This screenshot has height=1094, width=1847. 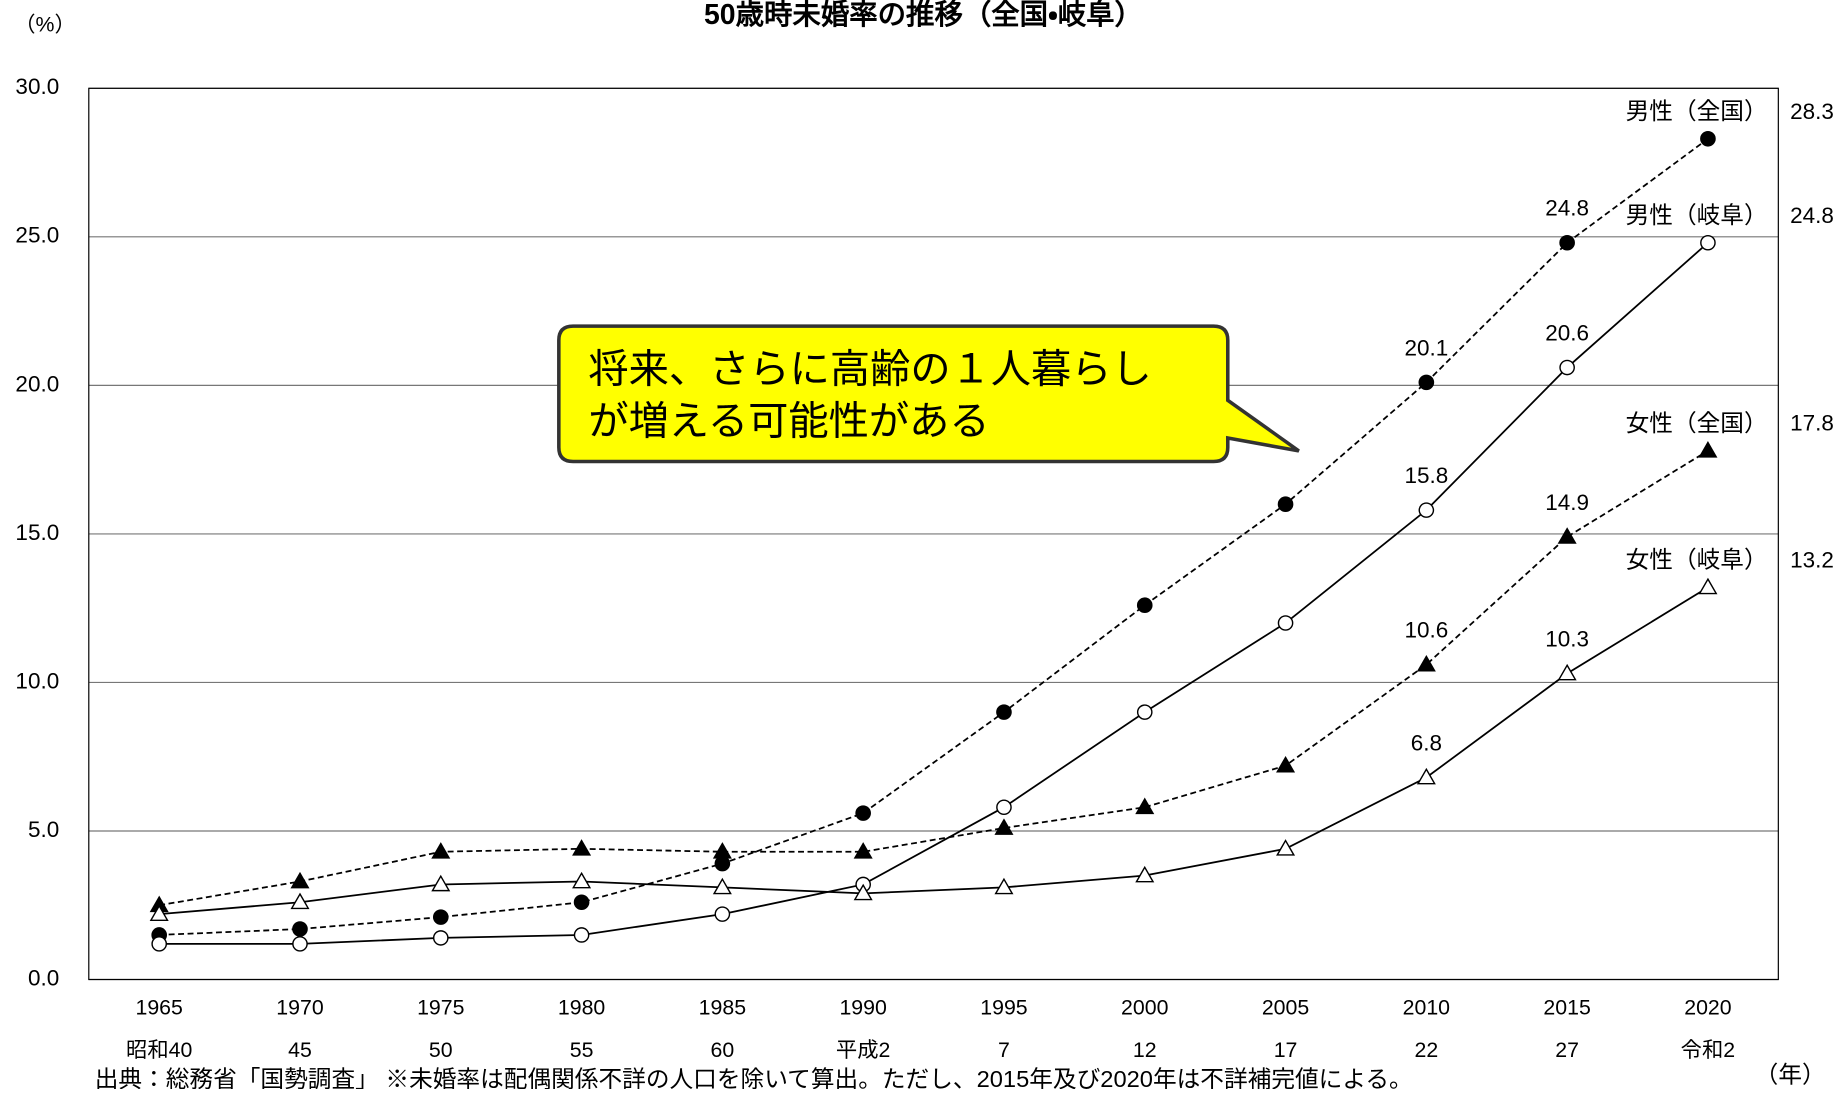 I want to click on y-tick-label: 15.0, so click(x=37, y=532).